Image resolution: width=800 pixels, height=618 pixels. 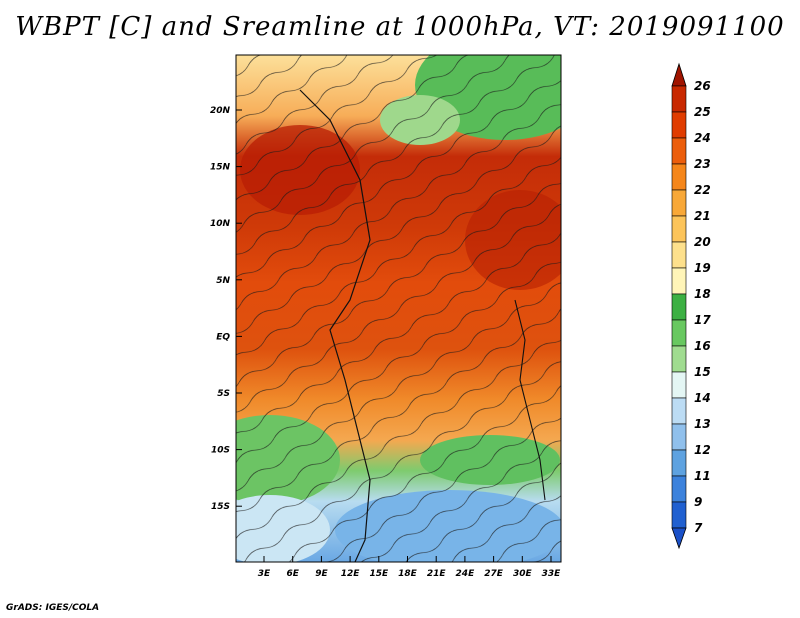 I want to click on colorbar-label: 26, so click(x=702, y=86).